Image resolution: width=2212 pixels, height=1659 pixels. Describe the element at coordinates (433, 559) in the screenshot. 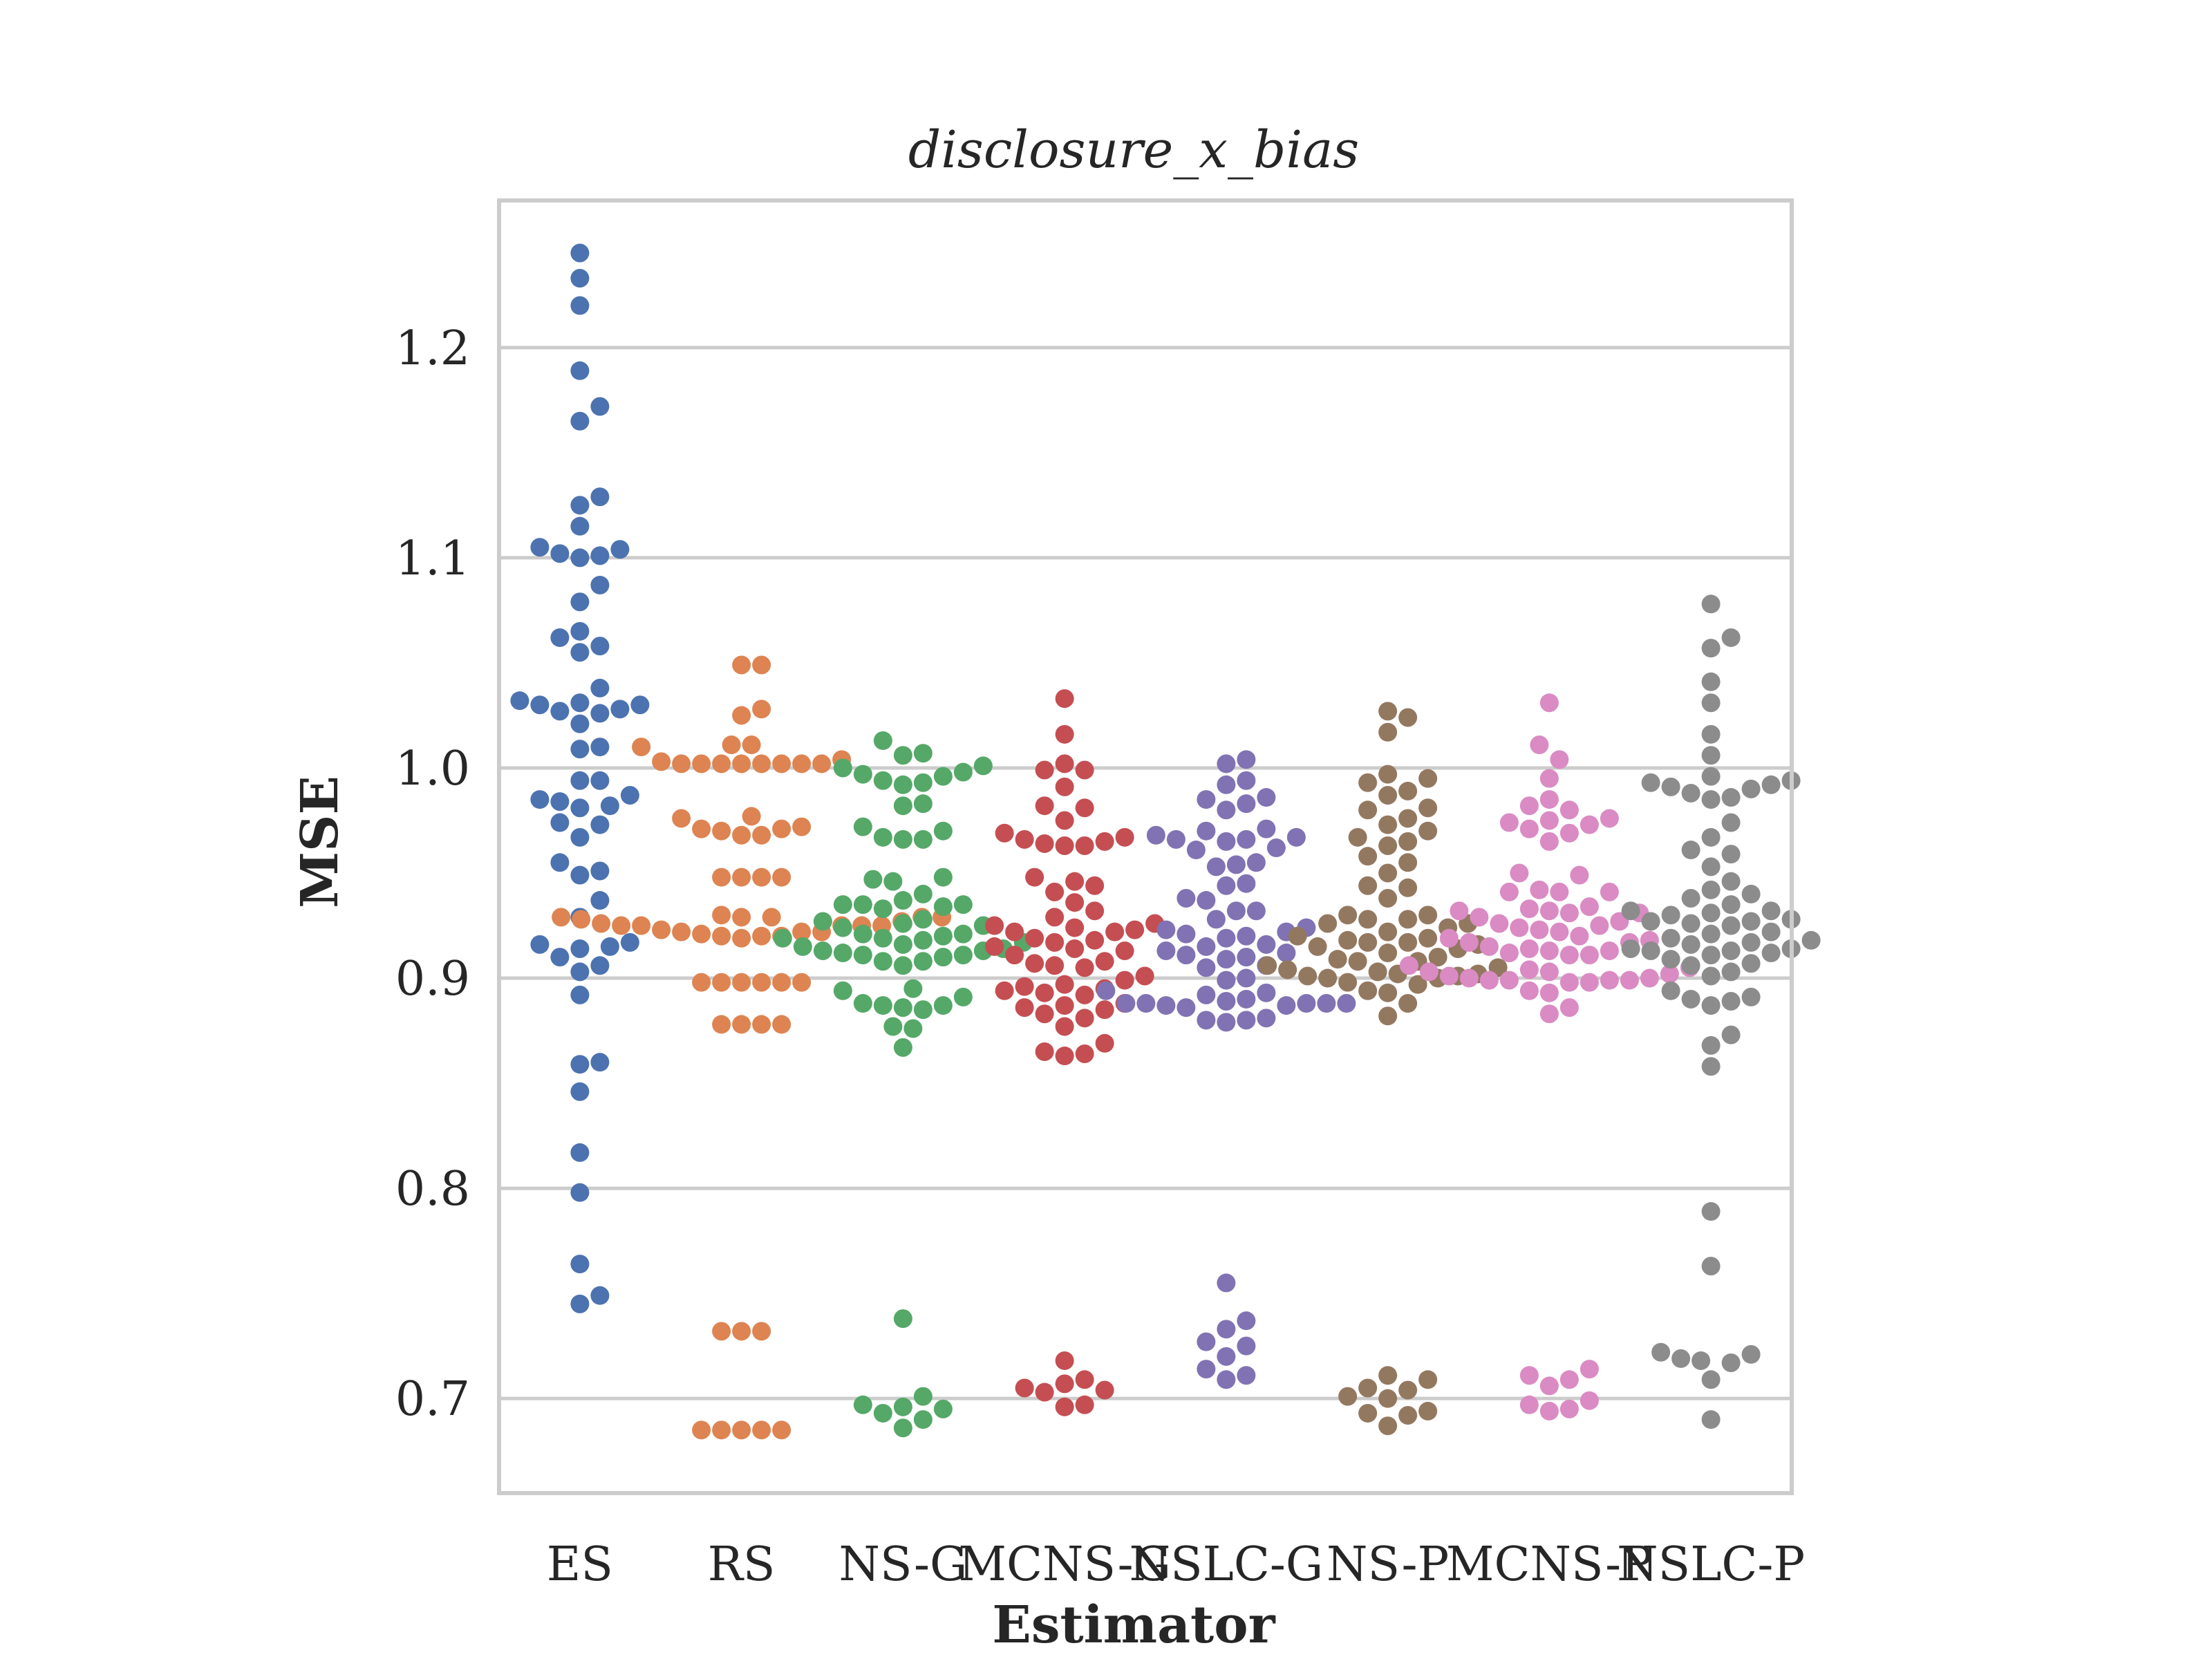

I see `y-tick-label: 1.1` at that location.